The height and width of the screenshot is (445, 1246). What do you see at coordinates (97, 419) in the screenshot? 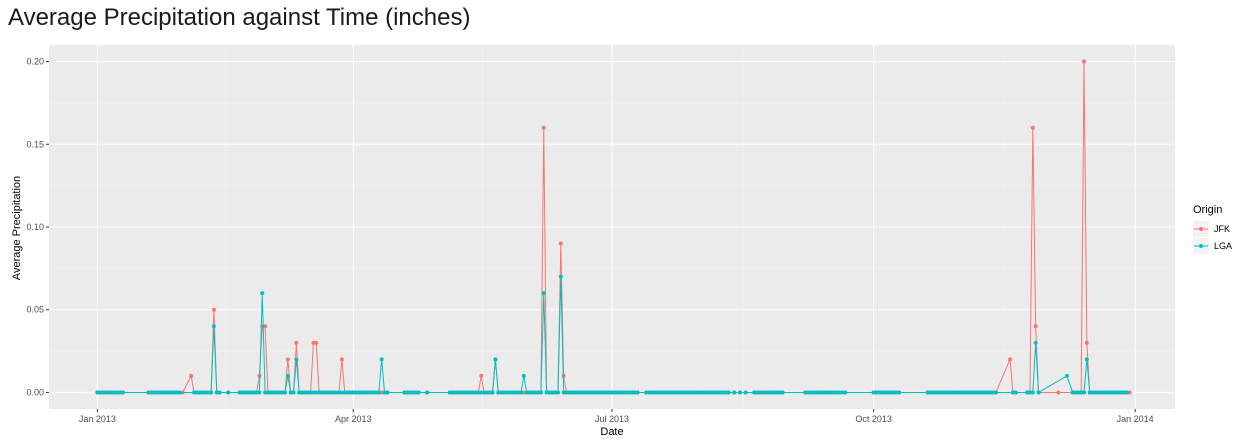
I see `x-tick-label: Jan 2013` at bounding box center [97, 419].